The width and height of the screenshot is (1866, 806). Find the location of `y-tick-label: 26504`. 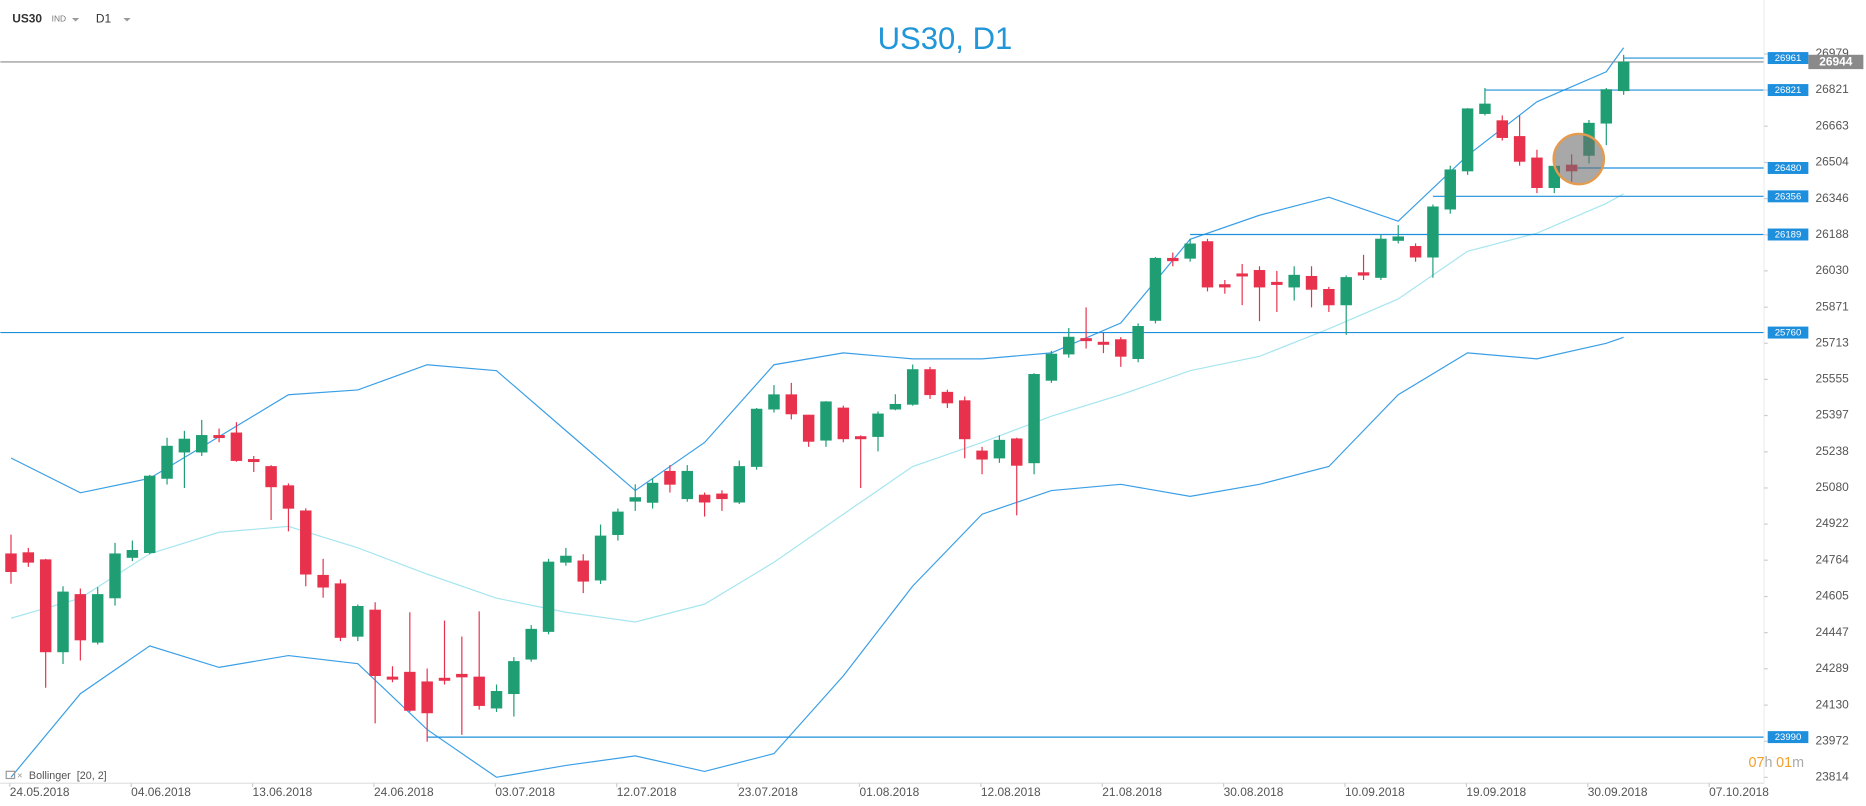

y-tick-label: 26504 is located at coordinates (1833, 162).